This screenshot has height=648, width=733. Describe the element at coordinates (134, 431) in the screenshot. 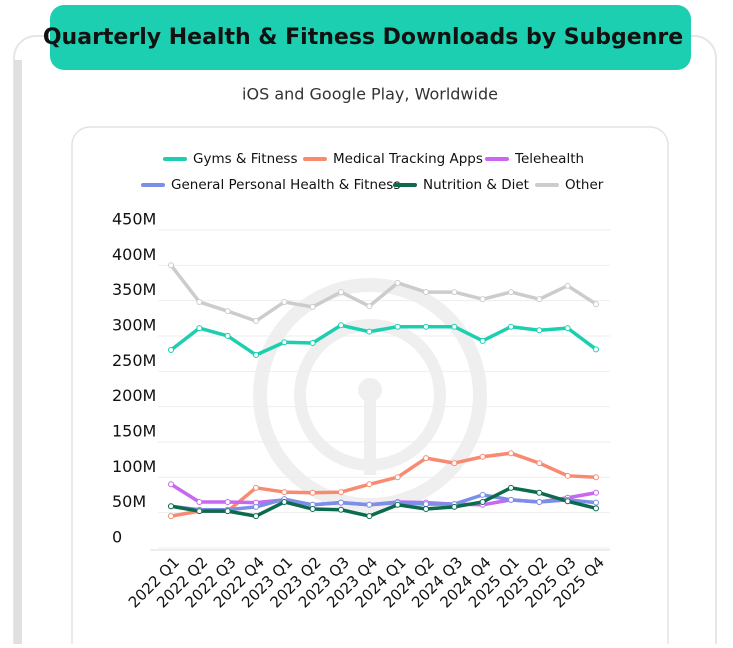

I see `y-tick-label: 150M` at that location.